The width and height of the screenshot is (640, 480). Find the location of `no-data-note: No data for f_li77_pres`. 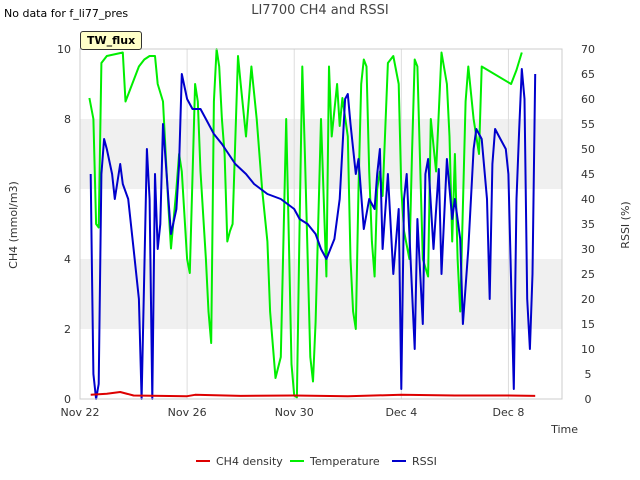

no-data-note: No data for f_li77_pres is located at coordinates (66, 13).